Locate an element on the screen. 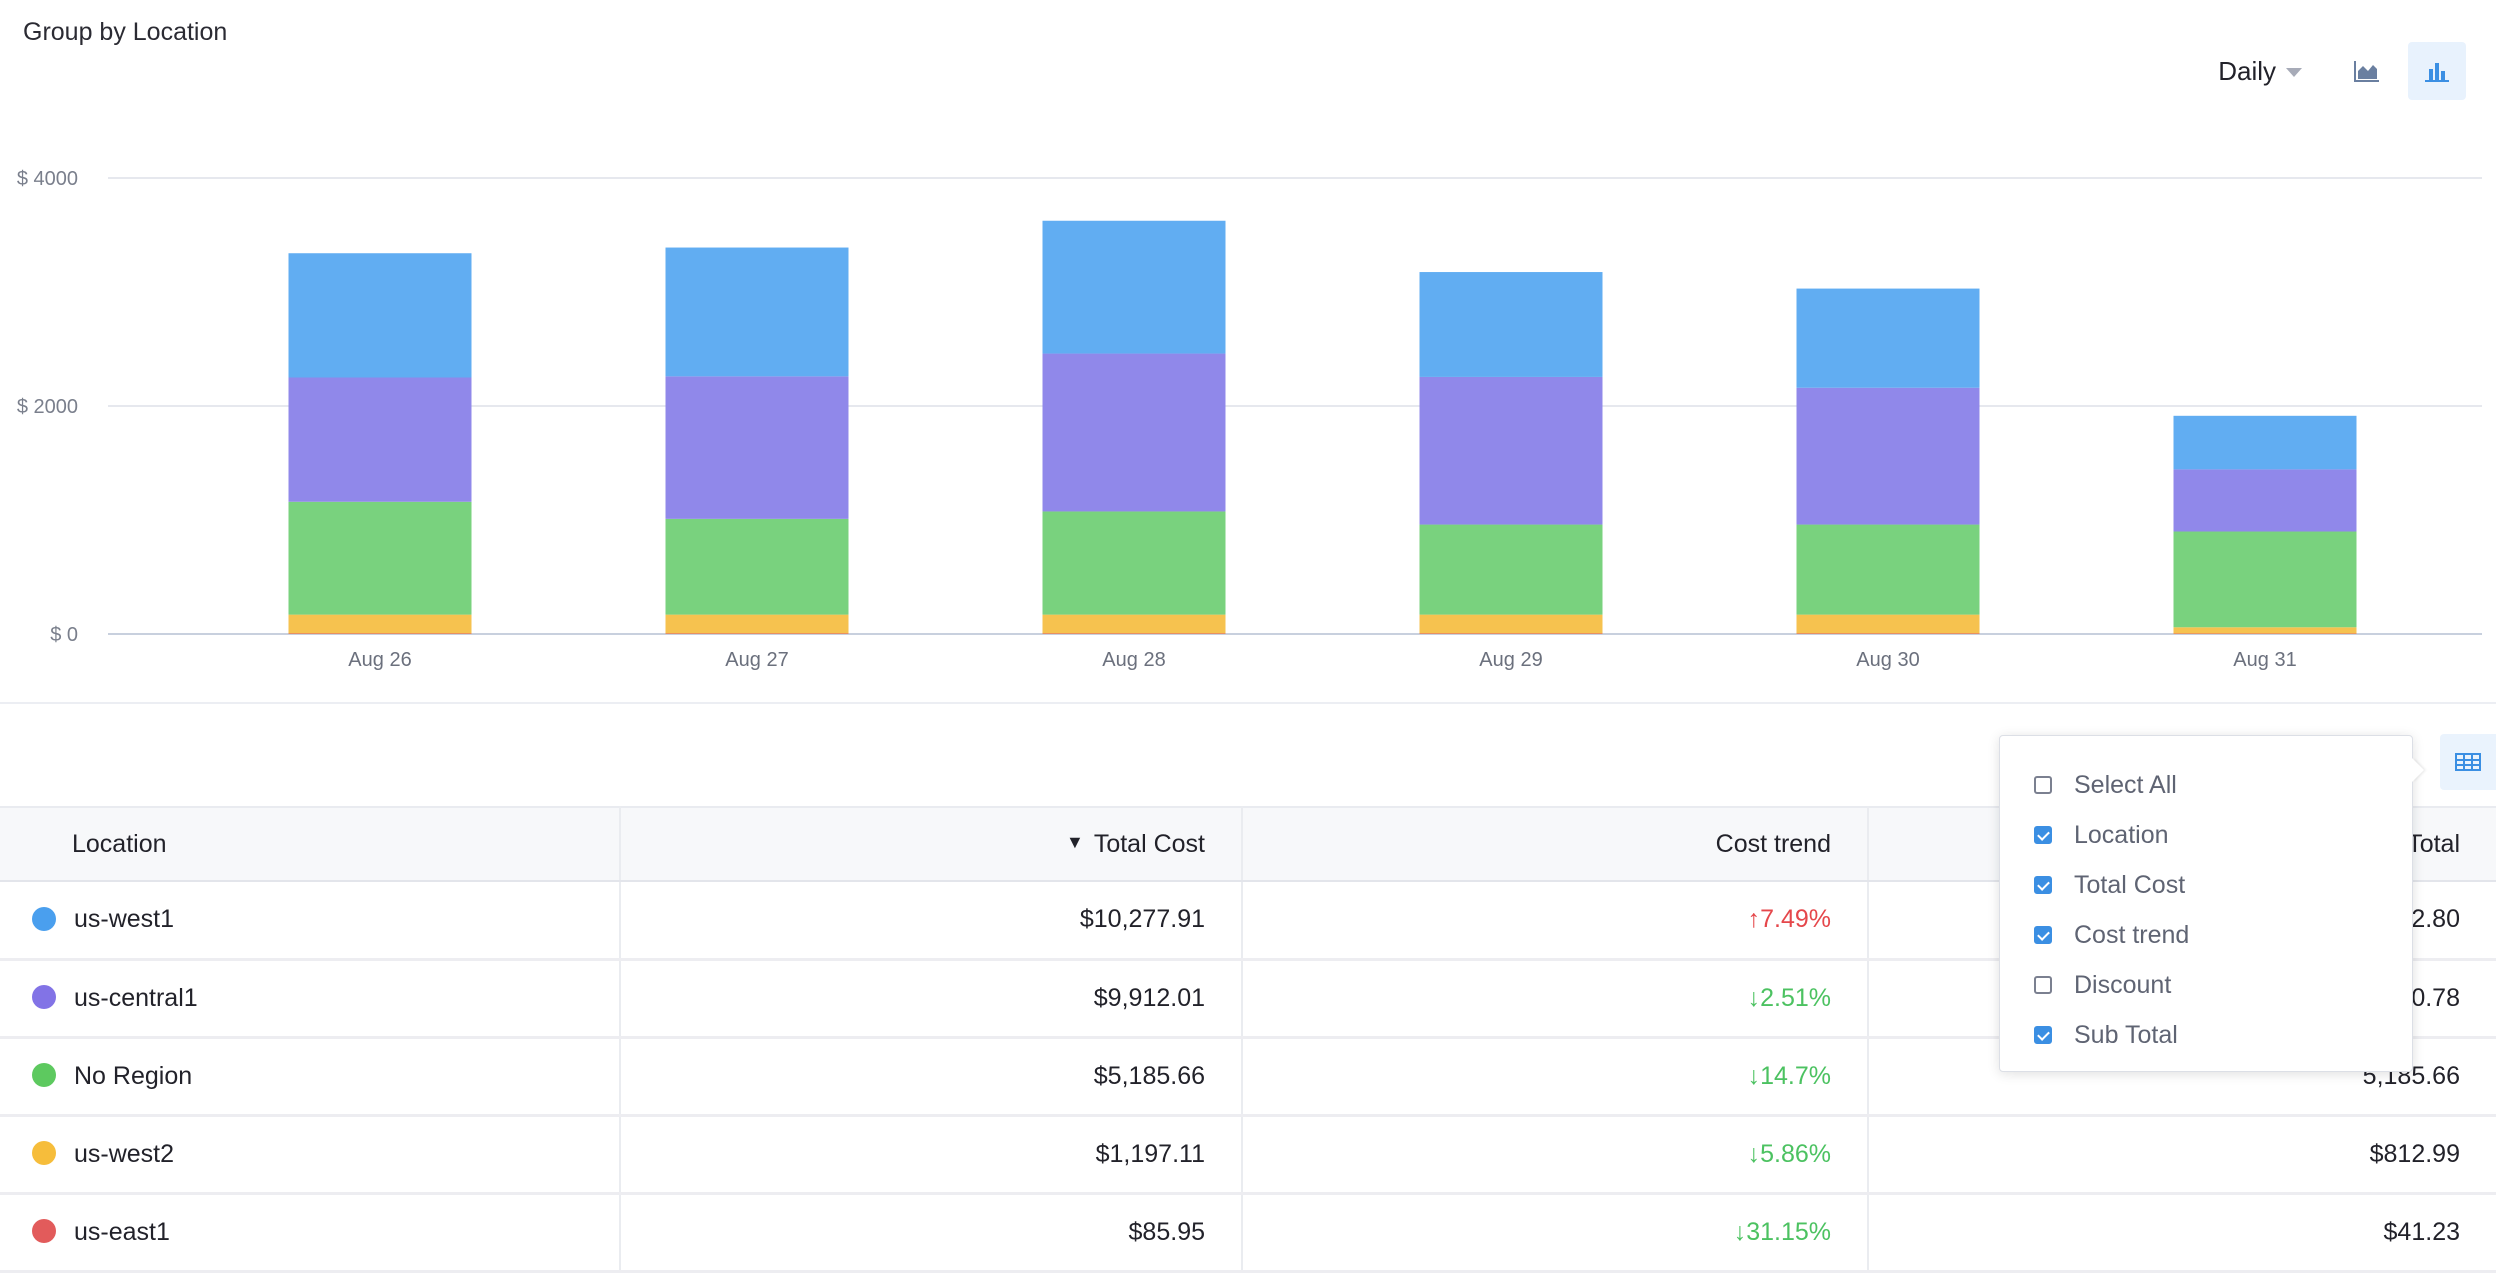 This screenshot has height=1274, width=2496. cost-trend-cell: ↓31.15% is located at coordinates (1555, 1233).